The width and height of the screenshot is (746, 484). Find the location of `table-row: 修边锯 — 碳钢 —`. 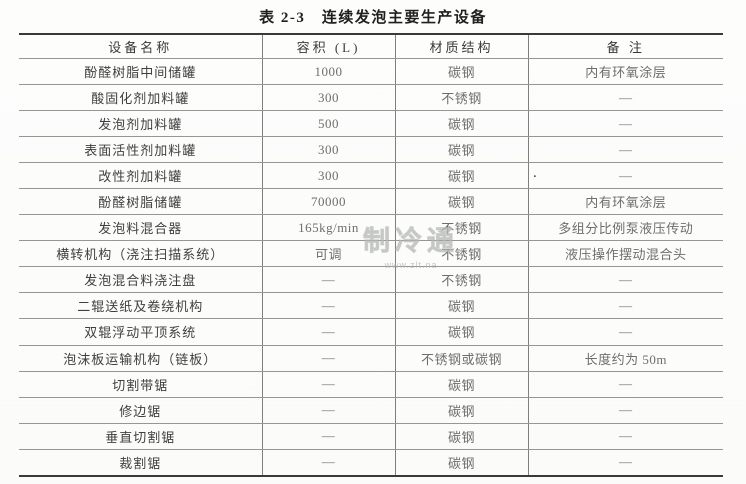

table-row: 修边锯 — 碳钢 — is located at coordinates (371, 410).